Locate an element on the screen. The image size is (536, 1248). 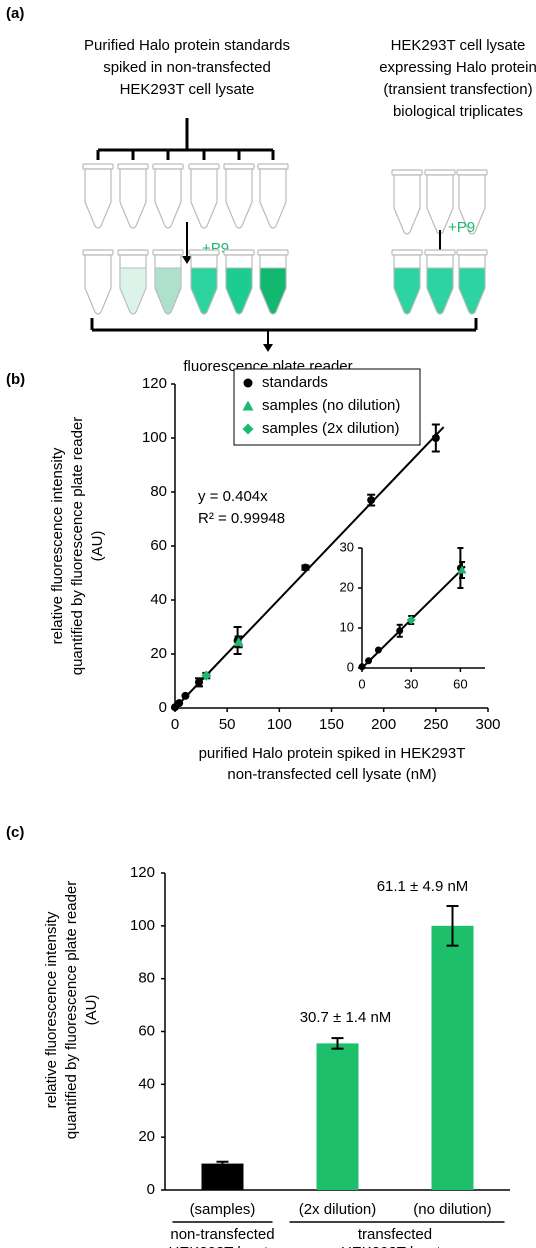
annotation: R² = 0.99948 is located at coordinates (241, 518).